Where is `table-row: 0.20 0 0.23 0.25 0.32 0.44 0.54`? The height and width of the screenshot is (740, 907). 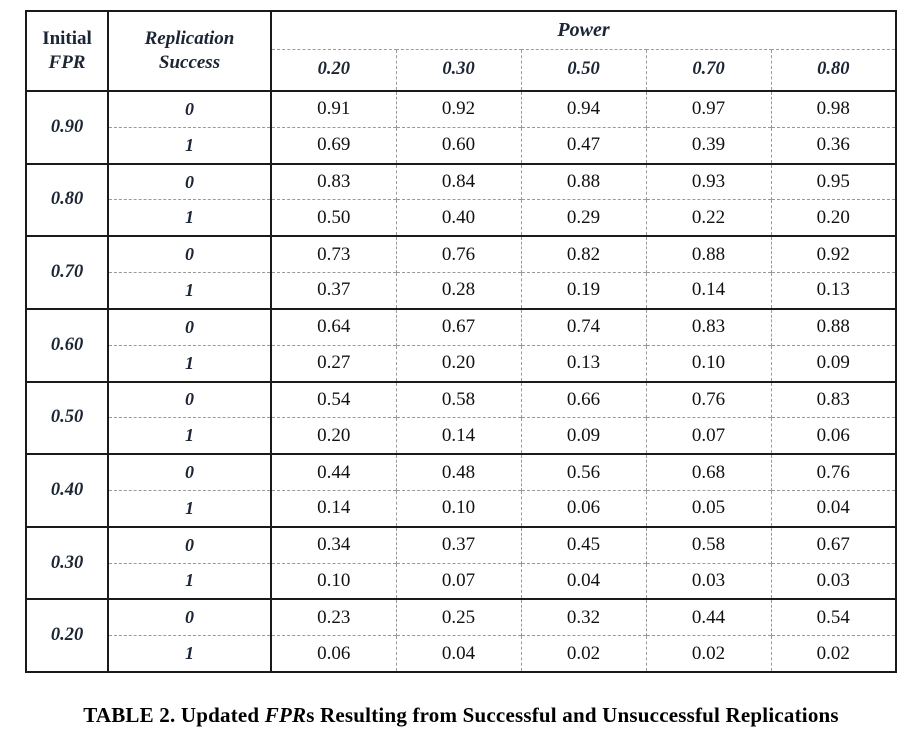 table-row: 0.20 0 0.23 0.25 0.32 0.44 0.54 is located at coordinates (461, 635).